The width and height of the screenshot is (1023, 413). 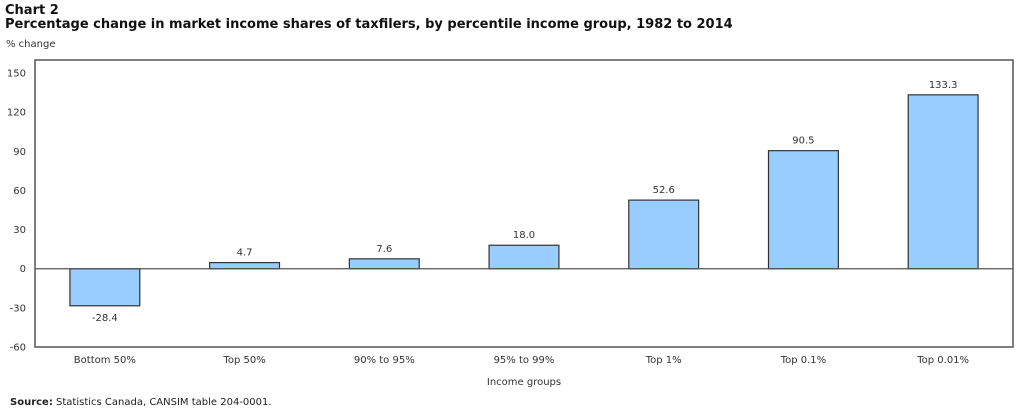 I want to click on y-tick-label: 30, so click(x=19, y=230).